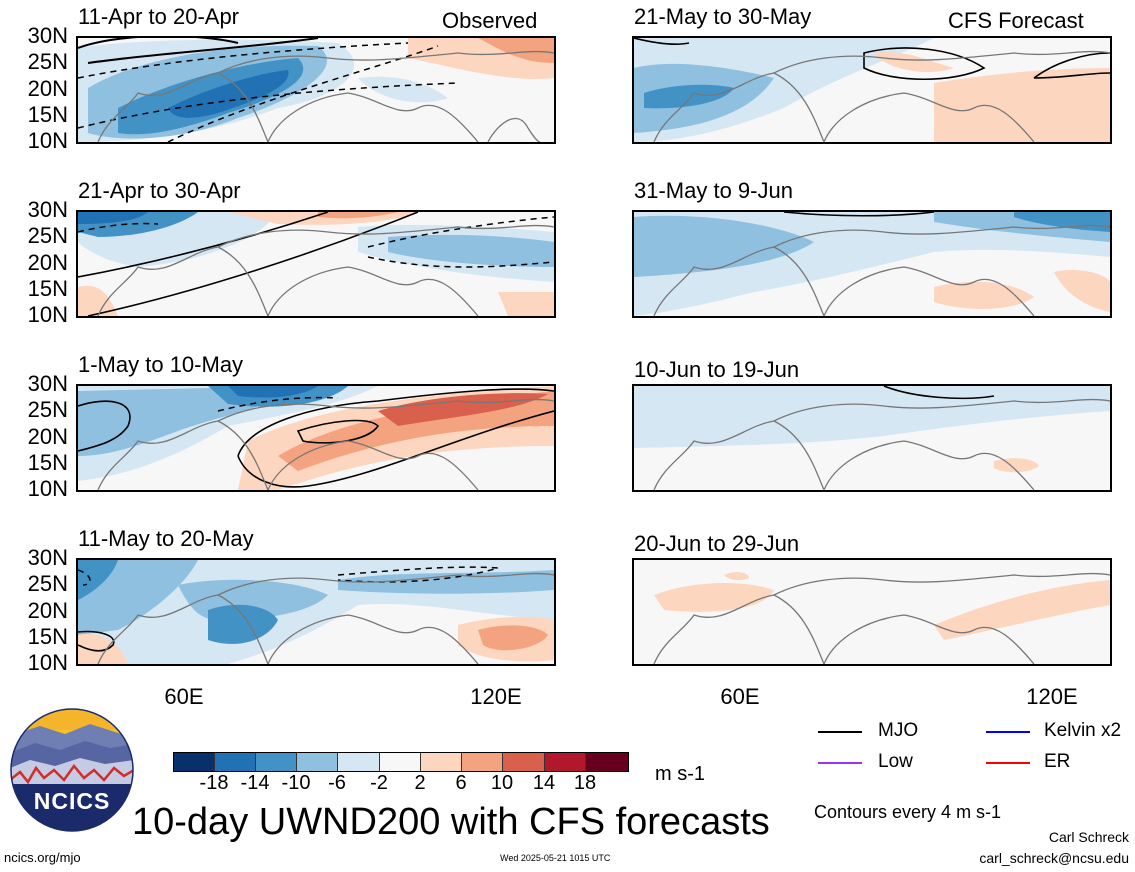  I want to click on colorbar-tick: -18, so click(214, 783).